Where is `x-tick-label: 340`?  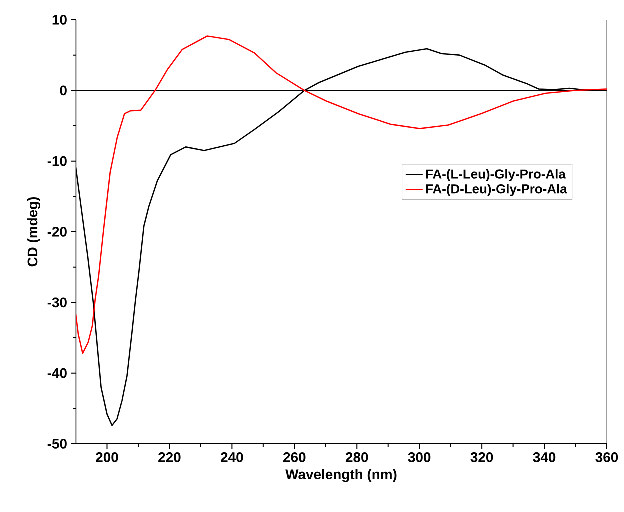
x-tick-label: 340 is located at coordinates (544, 457).